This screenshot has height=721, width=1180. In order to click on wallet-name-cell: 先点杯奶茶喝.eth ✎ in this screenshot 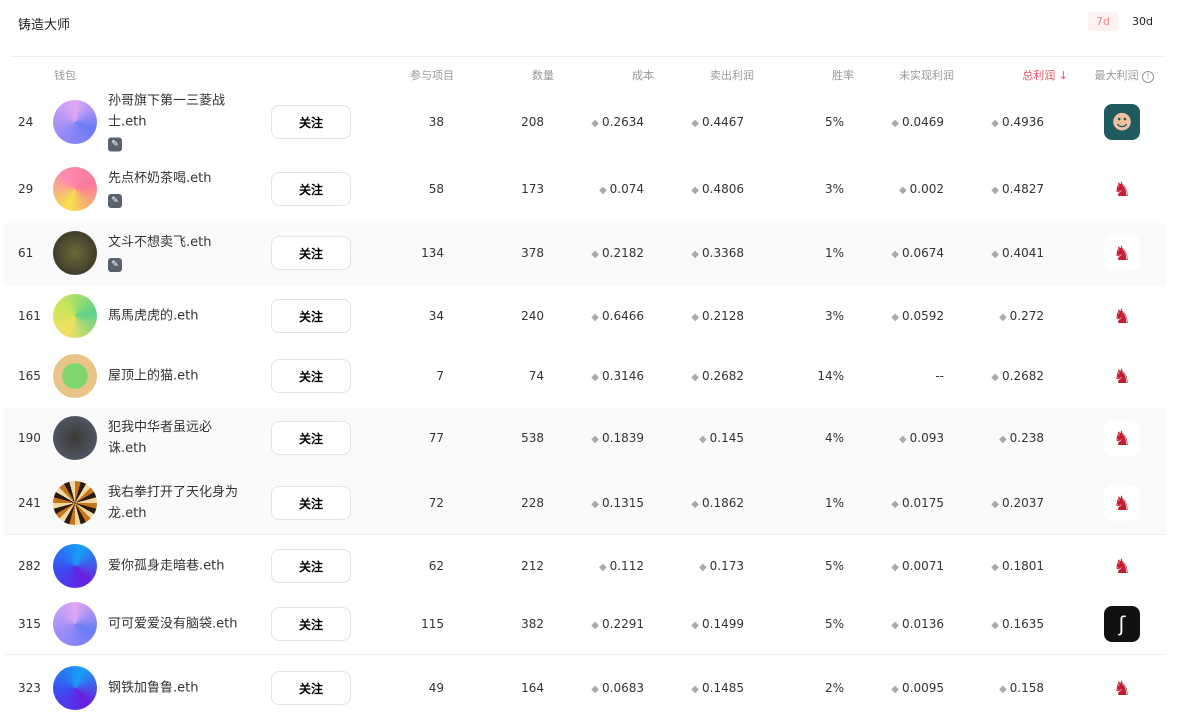, I will do `click(178, 189)`.